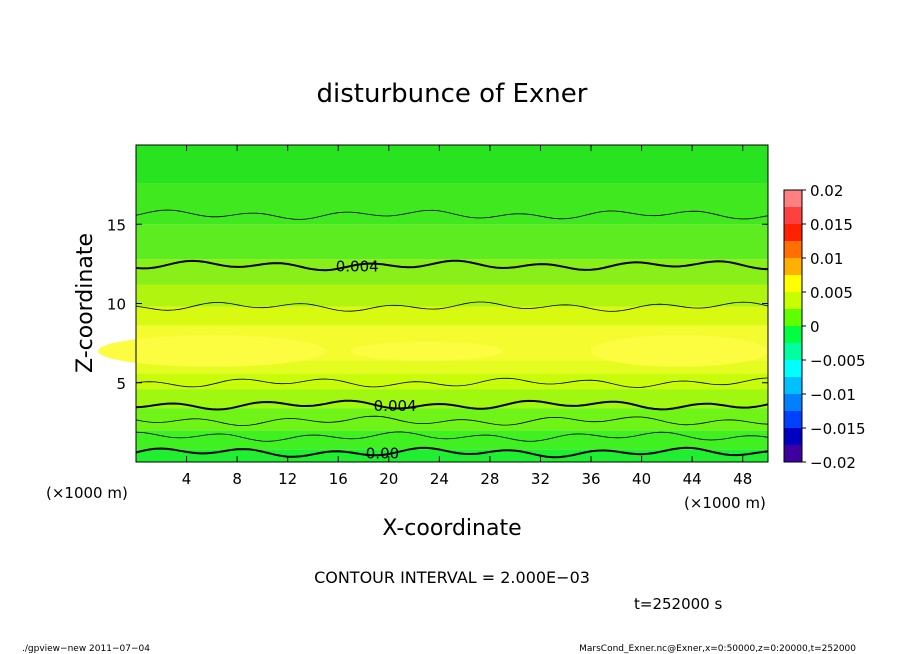 The width and height of the screenshot is (904, 654). I want to click on x-tick-label: 4, so click(187, 479).